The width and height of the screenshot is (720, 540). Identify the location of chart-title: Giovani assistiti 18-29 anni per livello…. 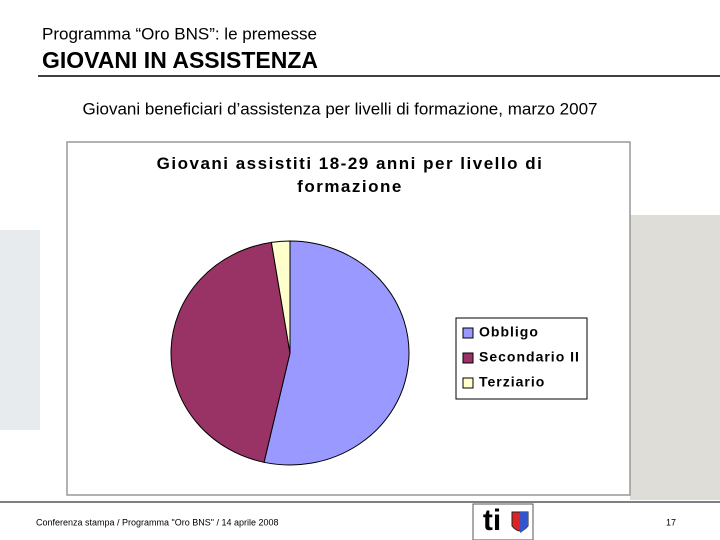
(350, 175).